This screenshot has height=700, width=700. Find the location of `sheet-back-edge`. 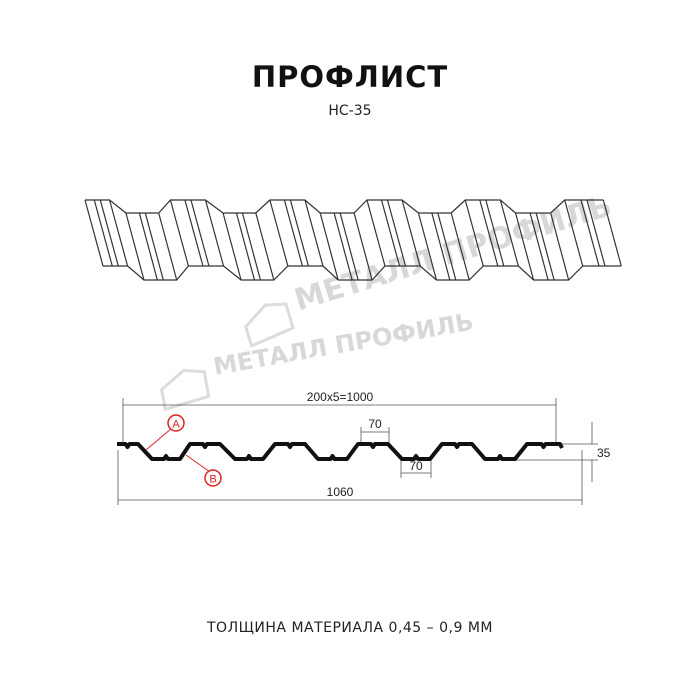

sheet-back-edge is located at coordinates (344, 206).